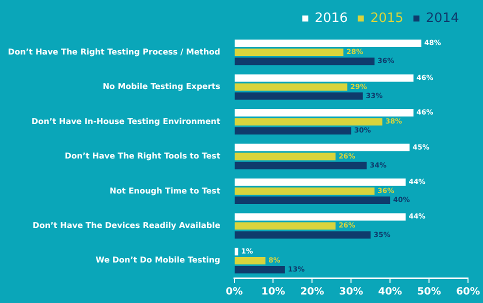  What do you see at coordinates (331, 18) in the screenshot?
I see `legend-label: 2016` at bounding box center [331, 18].